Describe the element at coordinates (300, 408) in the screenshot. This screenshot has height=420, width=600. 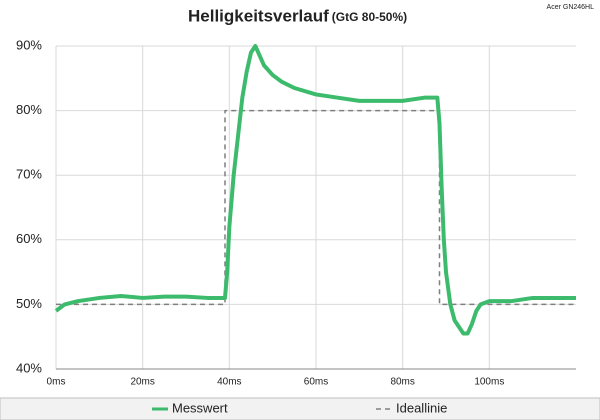
I see `legend-box` at that location.